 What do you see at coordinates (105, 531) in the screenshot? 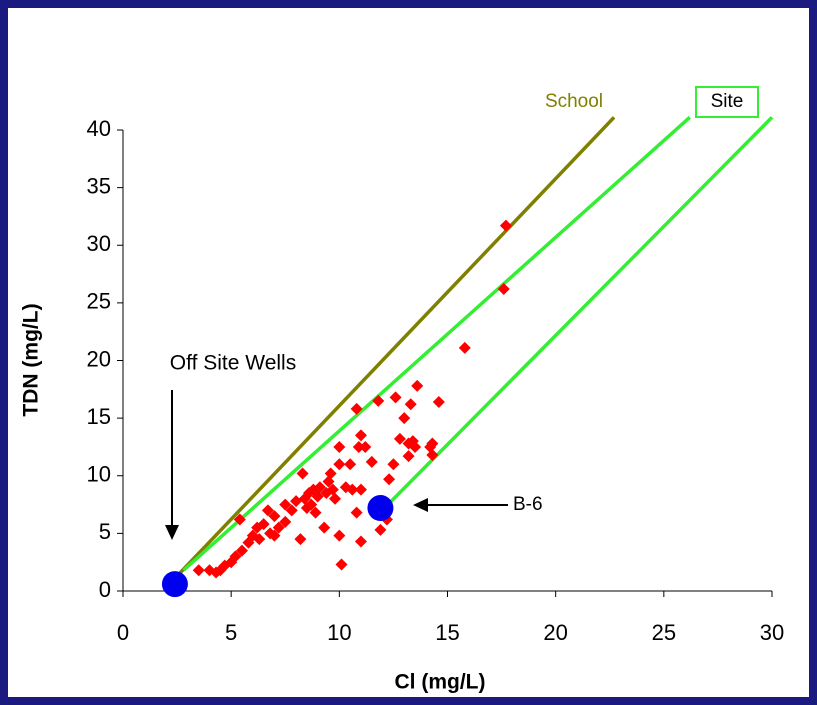
I see `y-tick-label: 5` at bounding box center [105, 531].